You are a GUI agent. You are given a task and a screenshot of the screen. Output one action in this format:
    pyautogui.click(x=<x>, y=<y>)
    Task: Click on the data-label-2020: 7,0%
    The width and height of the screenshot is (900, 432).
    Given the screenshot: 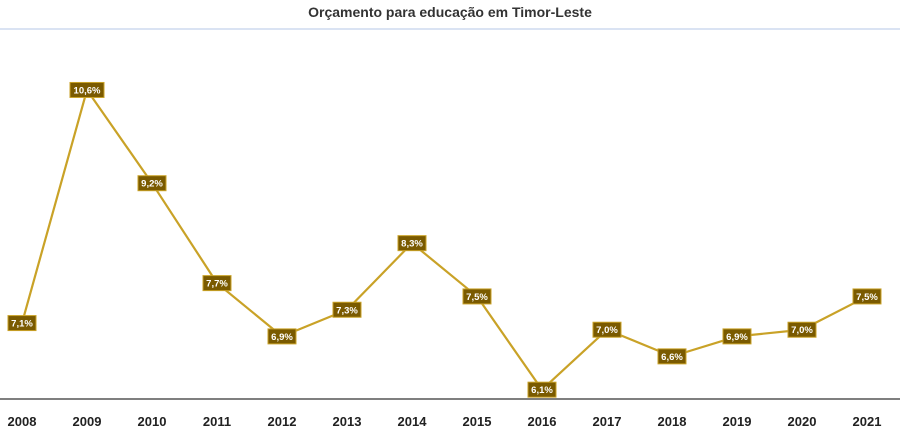 What is the action you would take?
    pyautogui.click(x=802, y=329)
    